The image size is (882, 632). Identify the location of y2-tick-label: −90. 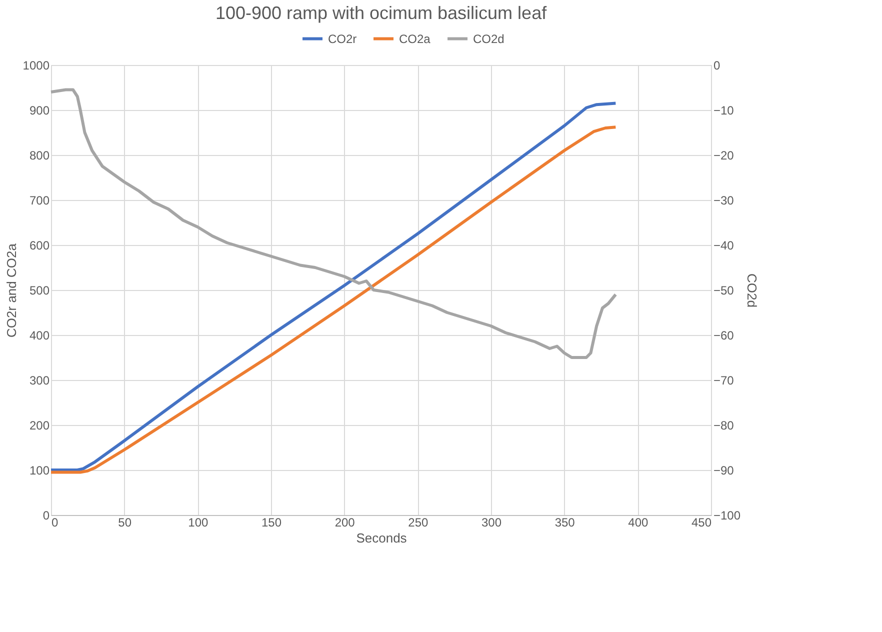
(724, 471).